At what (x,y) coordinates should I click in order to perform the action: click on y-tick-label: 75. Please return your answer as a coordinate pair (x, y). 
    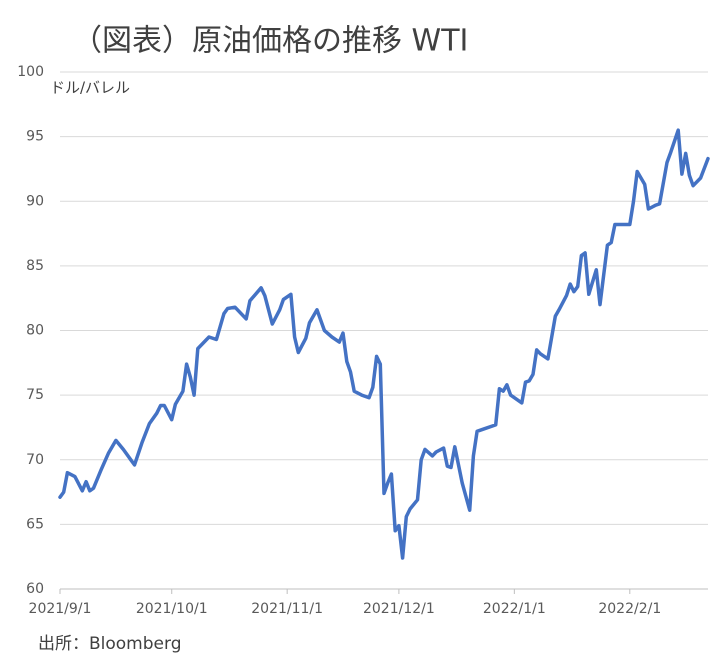
    Looking at the image, I should click on (35, 395).